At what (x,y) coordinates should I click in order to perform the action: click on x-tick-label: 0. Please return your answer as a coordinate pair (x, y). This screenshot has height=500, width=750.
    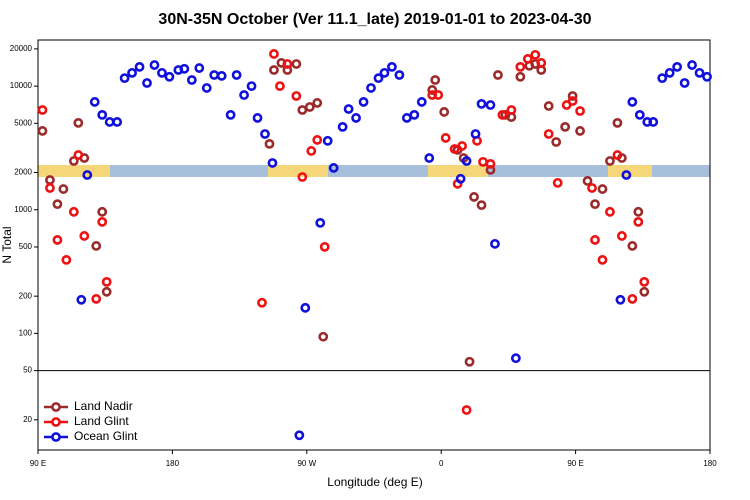
    Looking at the image, I should click on (441, 463).